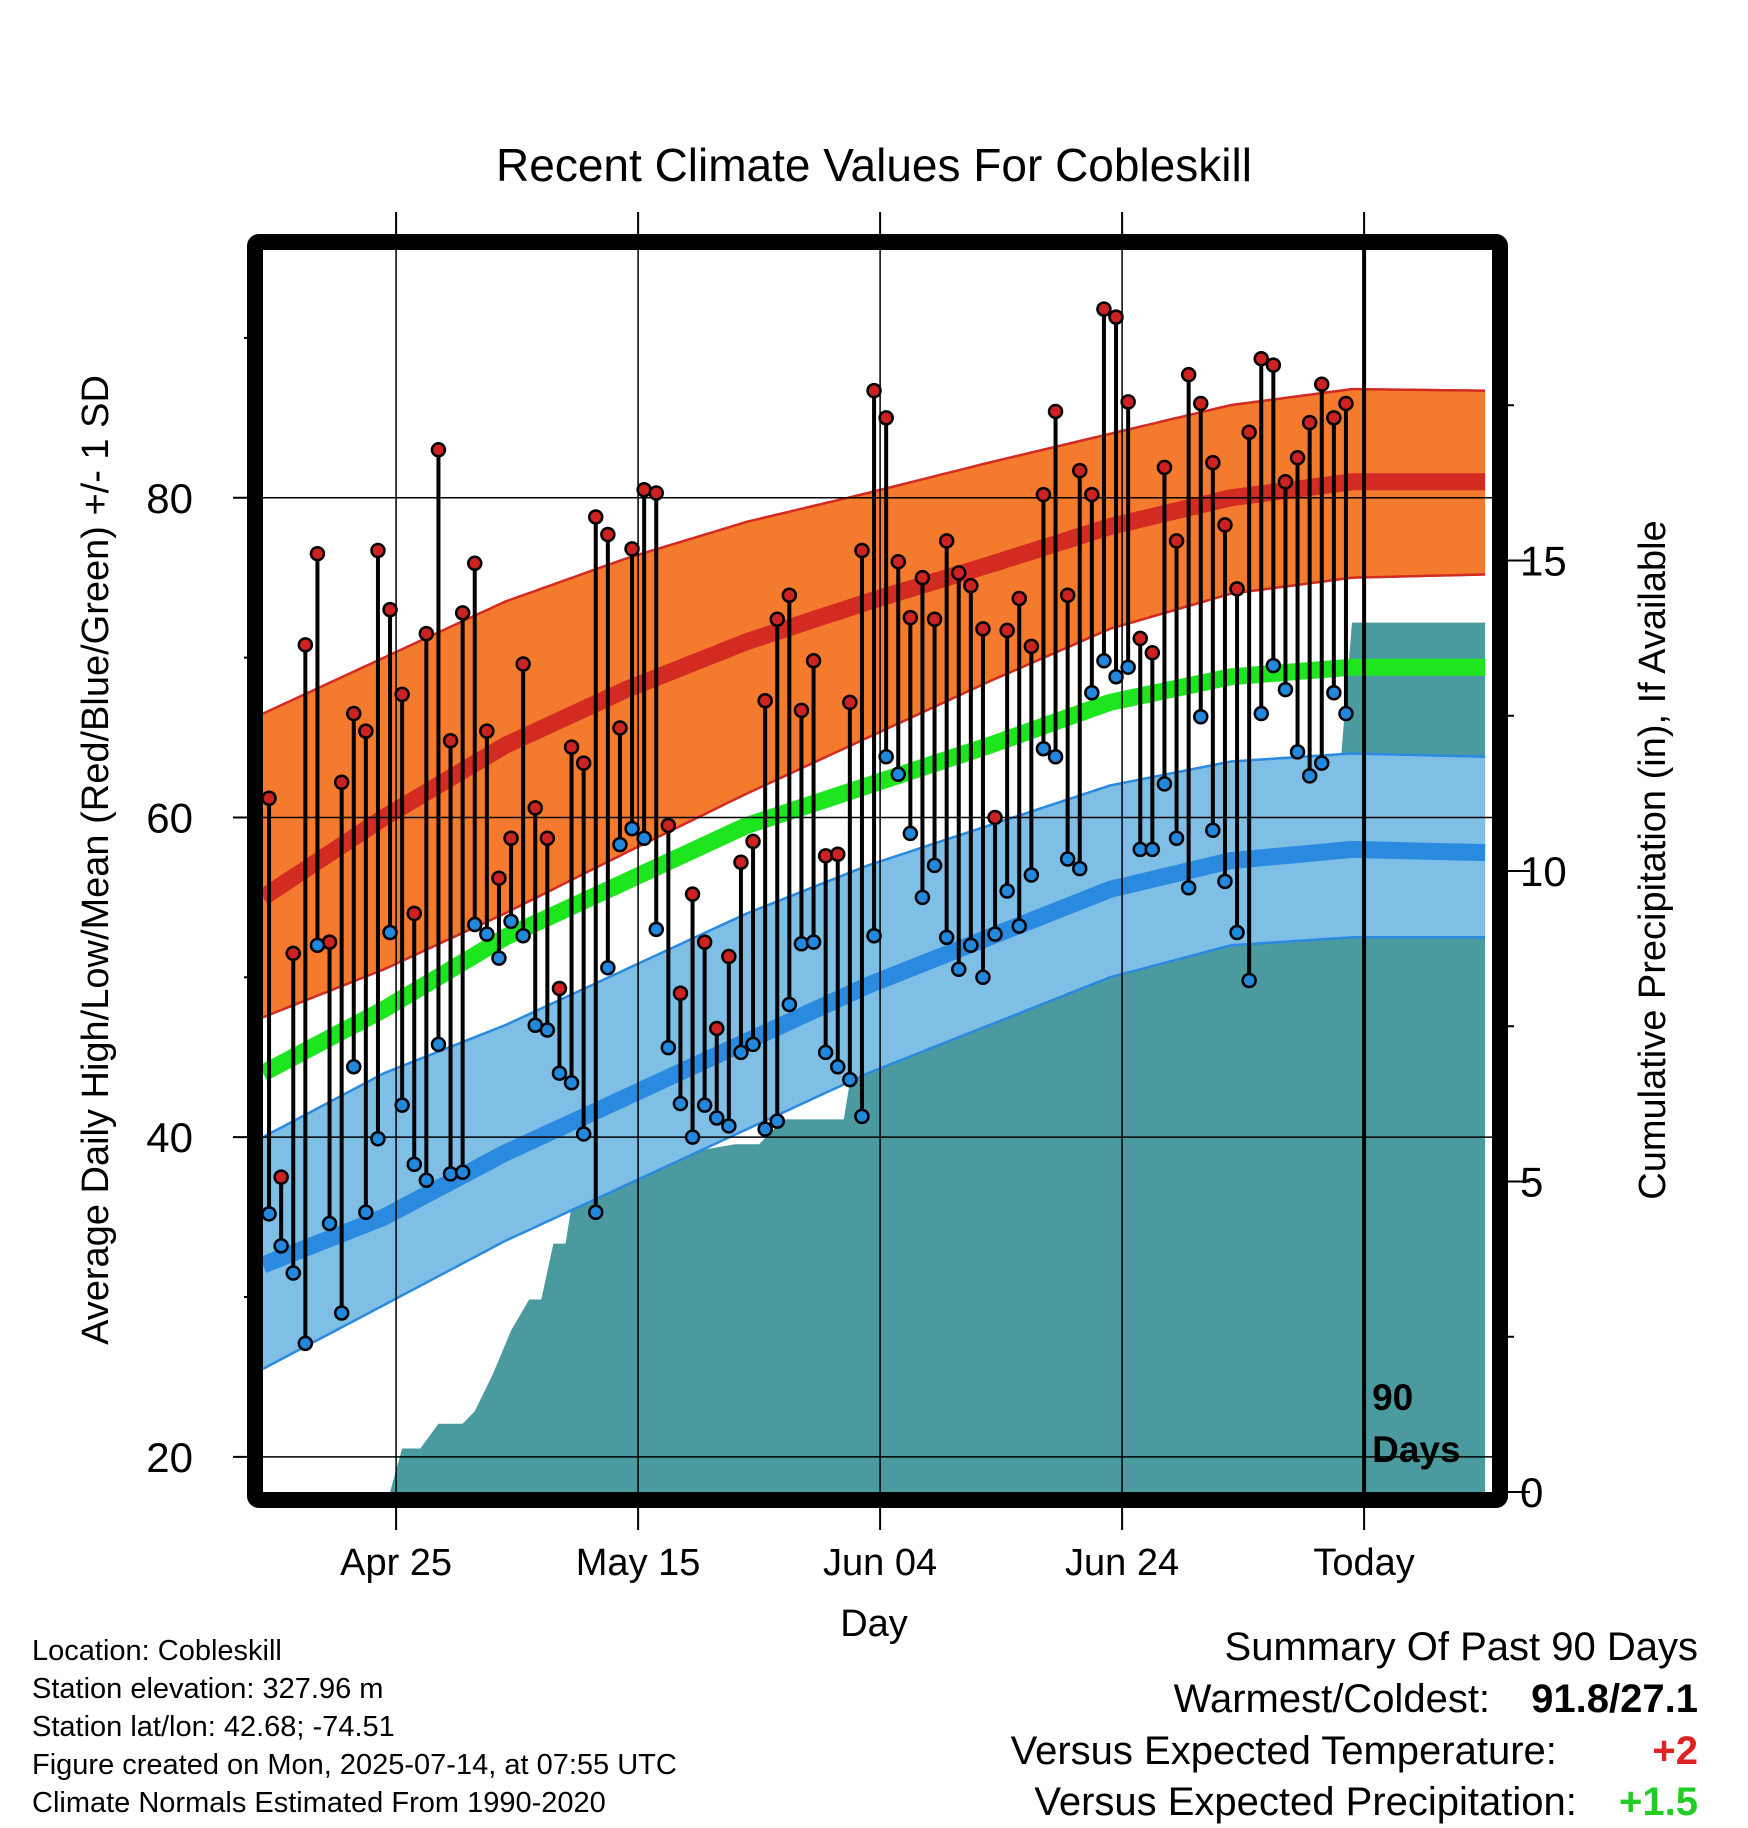 The image size is (1748, 1828). What do you see at coordinates (1363, 1563) in the screenshot?
I see `x-tick-label: Today` at bounding box center [1363, 1563].